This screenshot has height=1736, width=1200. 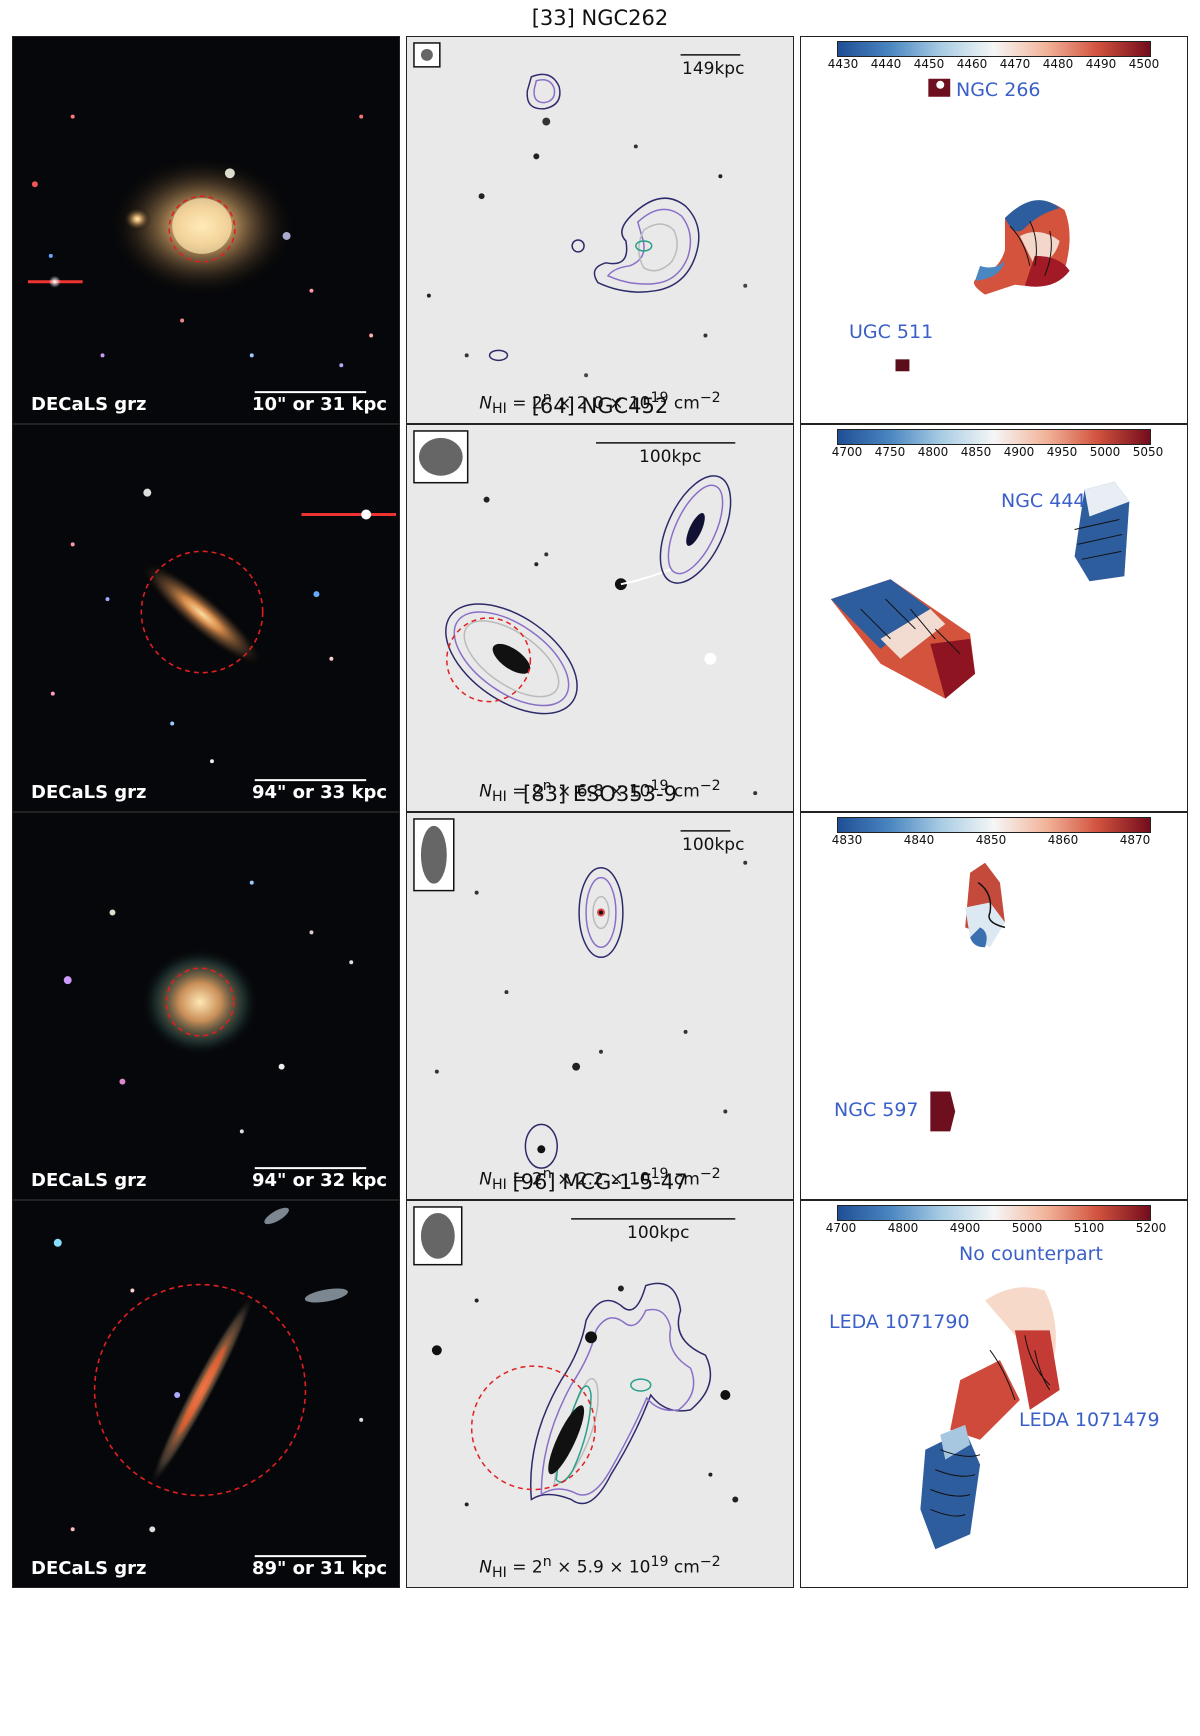 I want to click on hi-contour-panel: 149kpc NHI = 2n × 2.0 × 1019 cm−2, so click(x=600, y=230).